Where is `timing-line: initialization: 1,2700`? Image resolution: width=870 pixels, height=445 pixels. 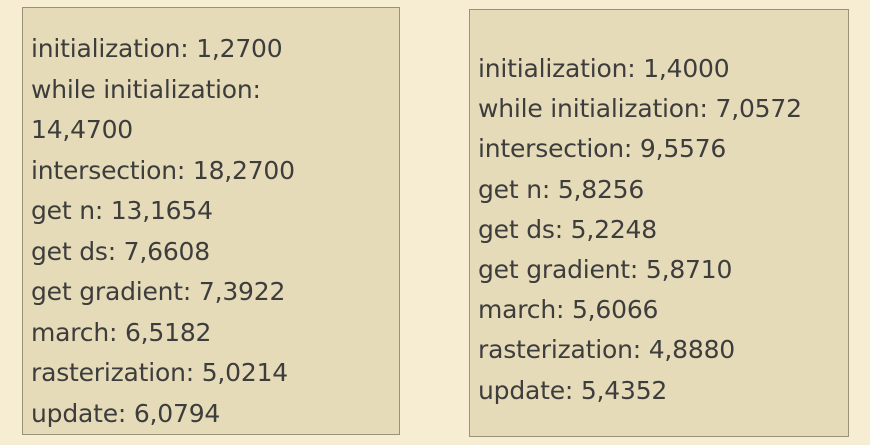
timing-line: initialization: 1,2700 is located at coordinates (157, 48).